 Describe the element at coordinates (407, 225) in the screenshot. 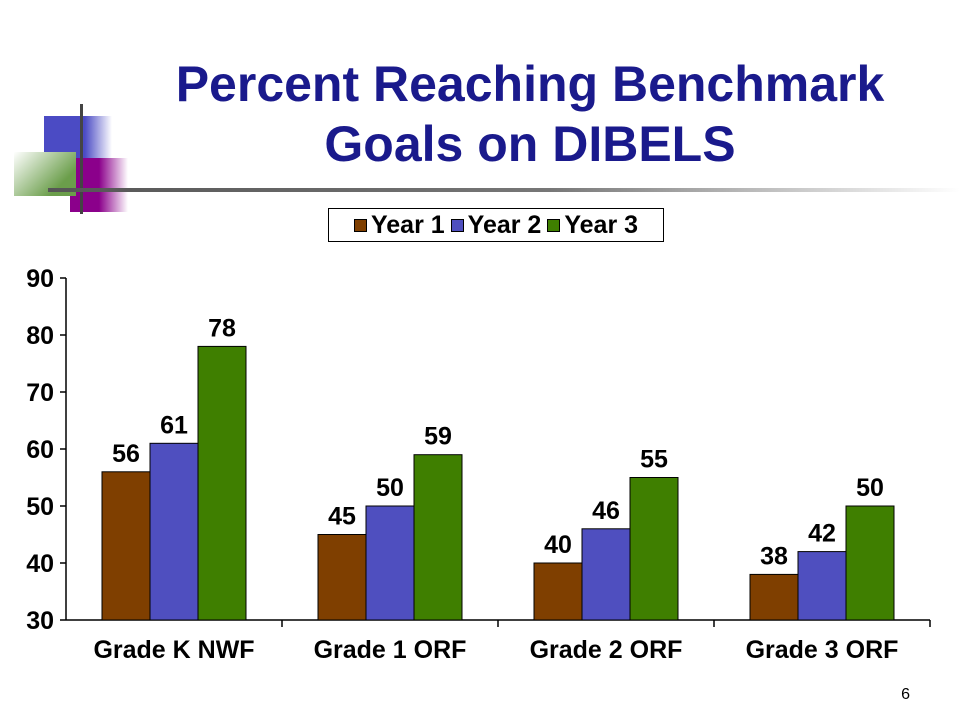

I see `legend-label-year1: Year 1` at that location.